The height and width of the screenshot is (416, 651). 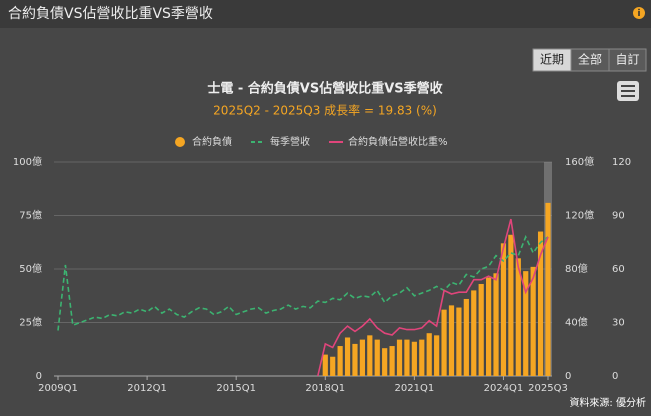 I want to click on tick-label: 160億, so click(x=579, y=161).